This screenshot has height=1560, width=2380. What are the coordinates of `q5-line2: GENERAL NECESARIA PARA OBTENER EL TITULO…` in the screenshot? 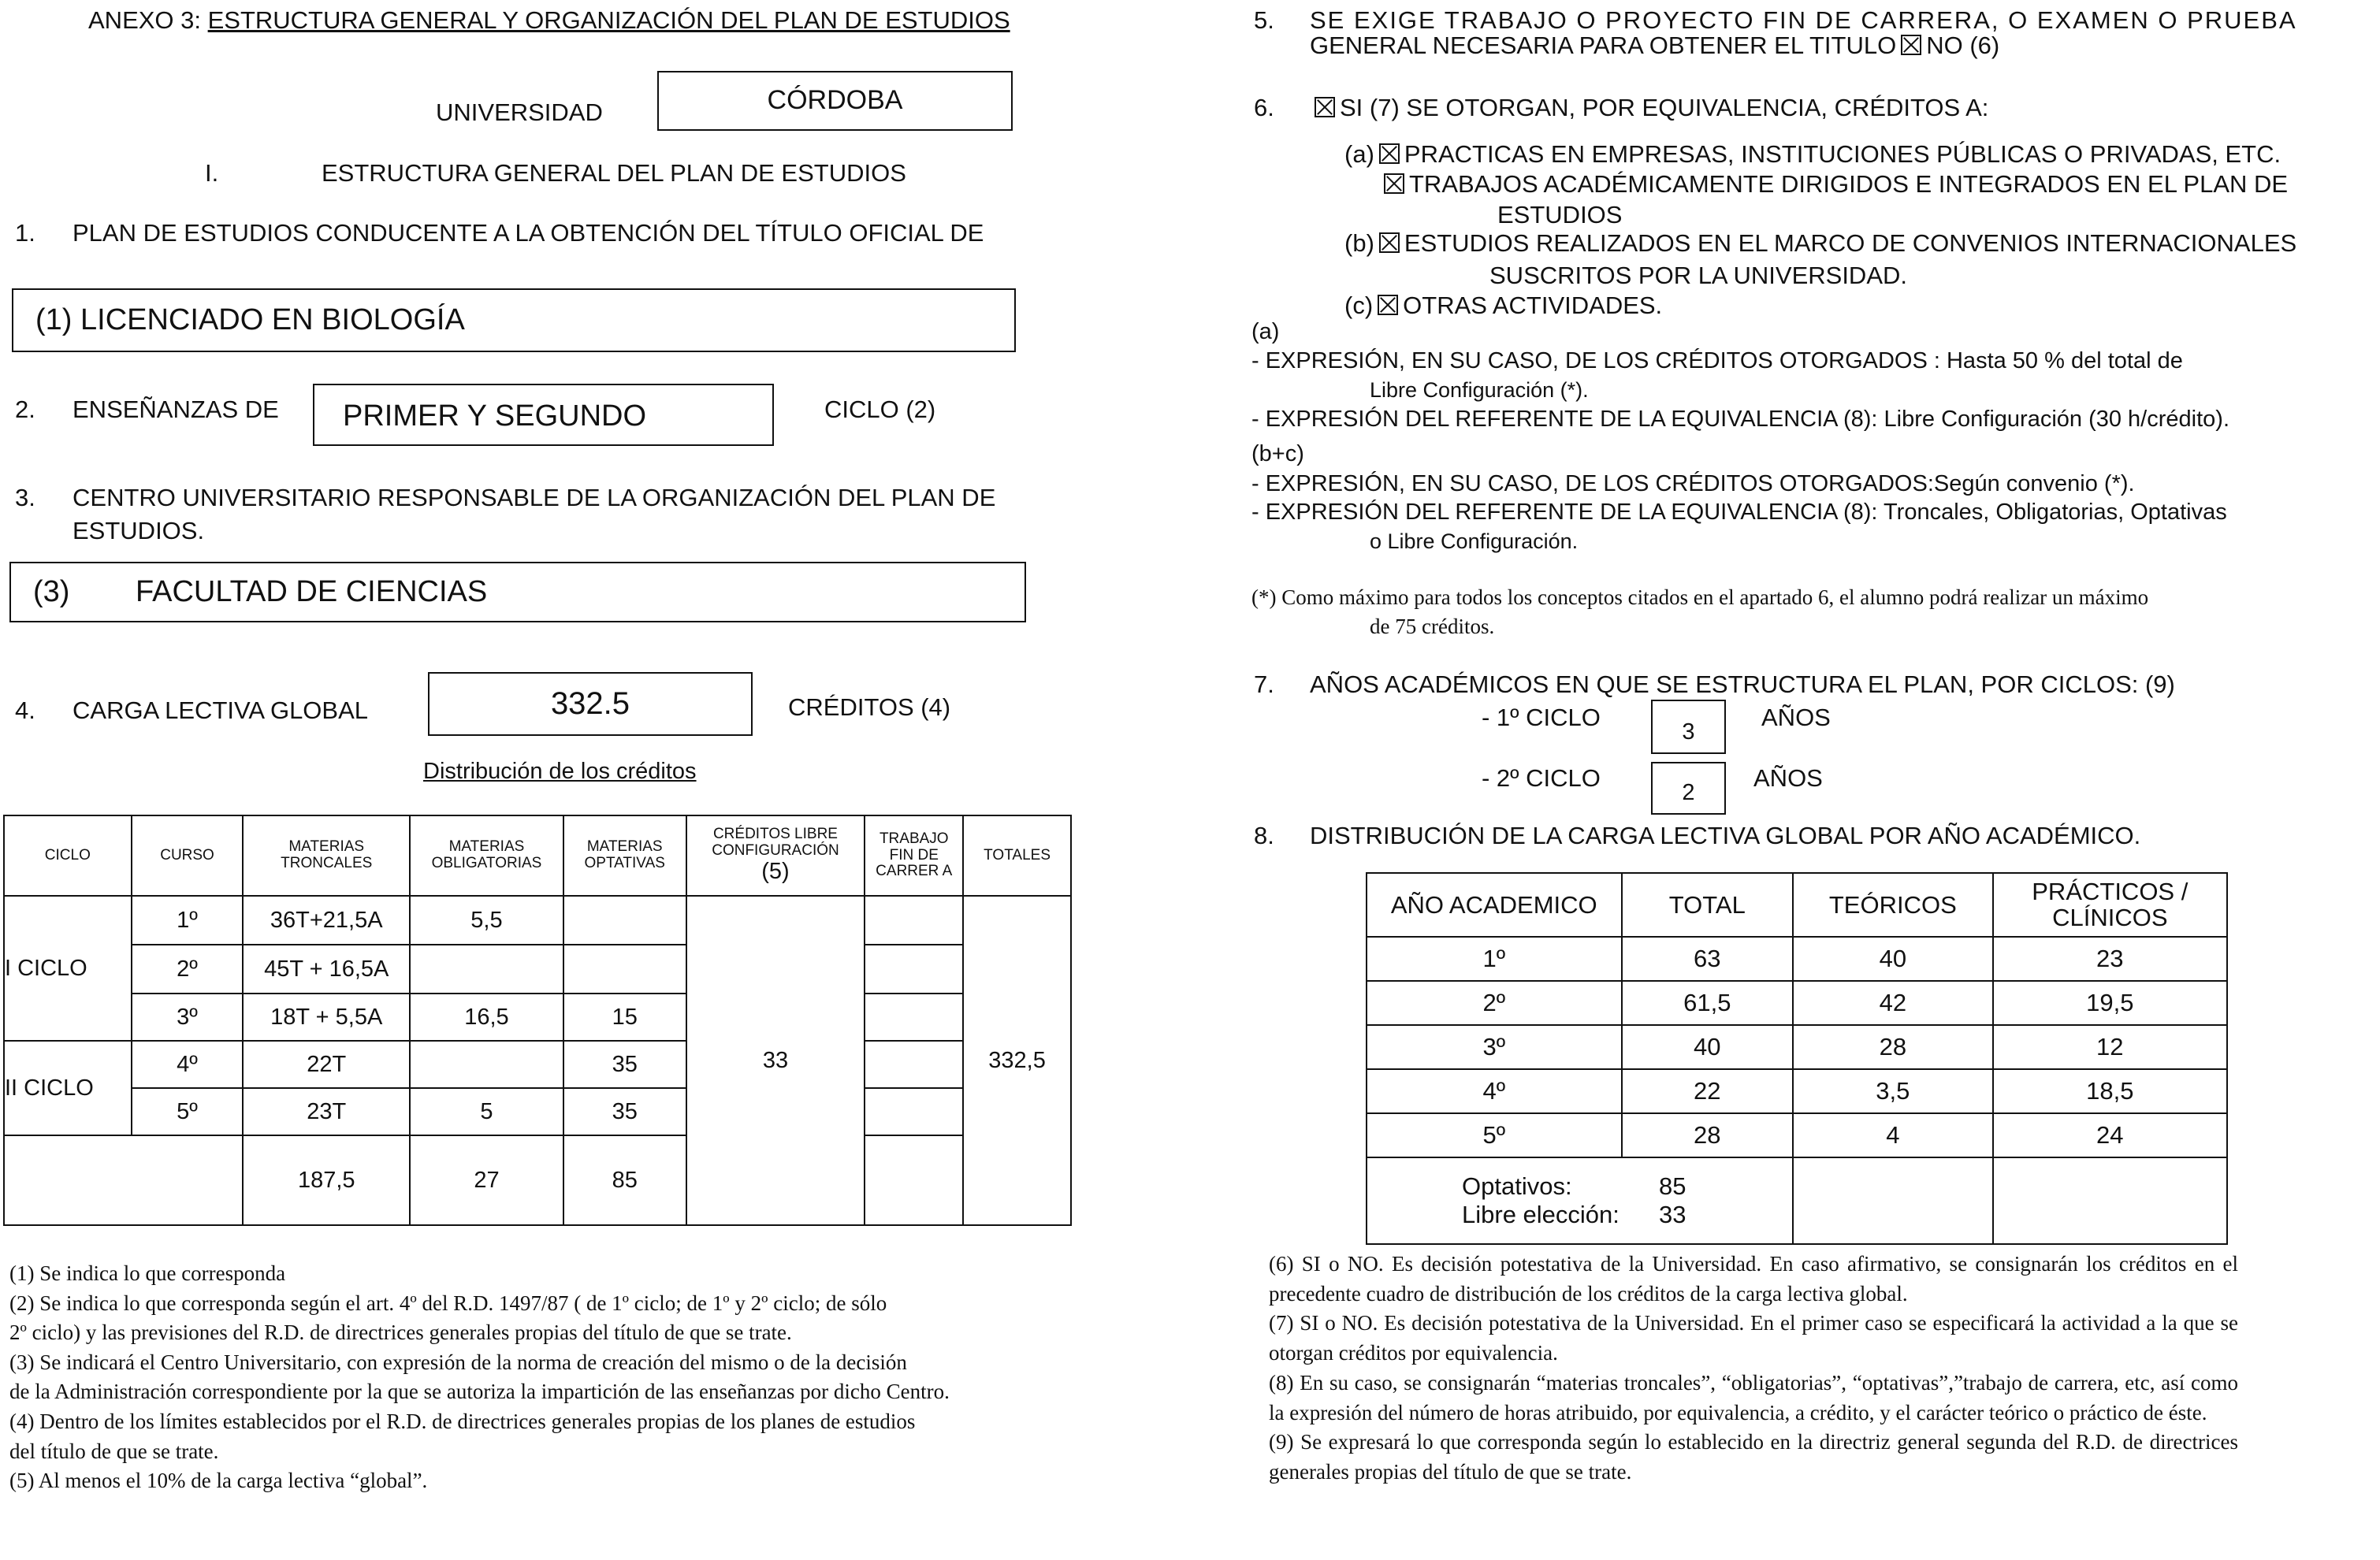 It's located at (1654, 46).